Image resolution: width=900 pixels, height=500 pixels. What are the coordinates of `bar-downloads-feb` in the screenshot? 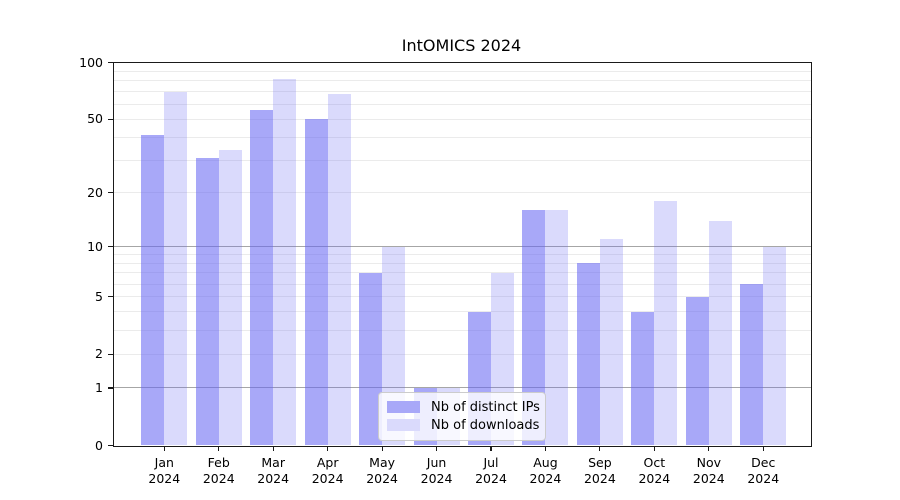 It's located at (230, 298).